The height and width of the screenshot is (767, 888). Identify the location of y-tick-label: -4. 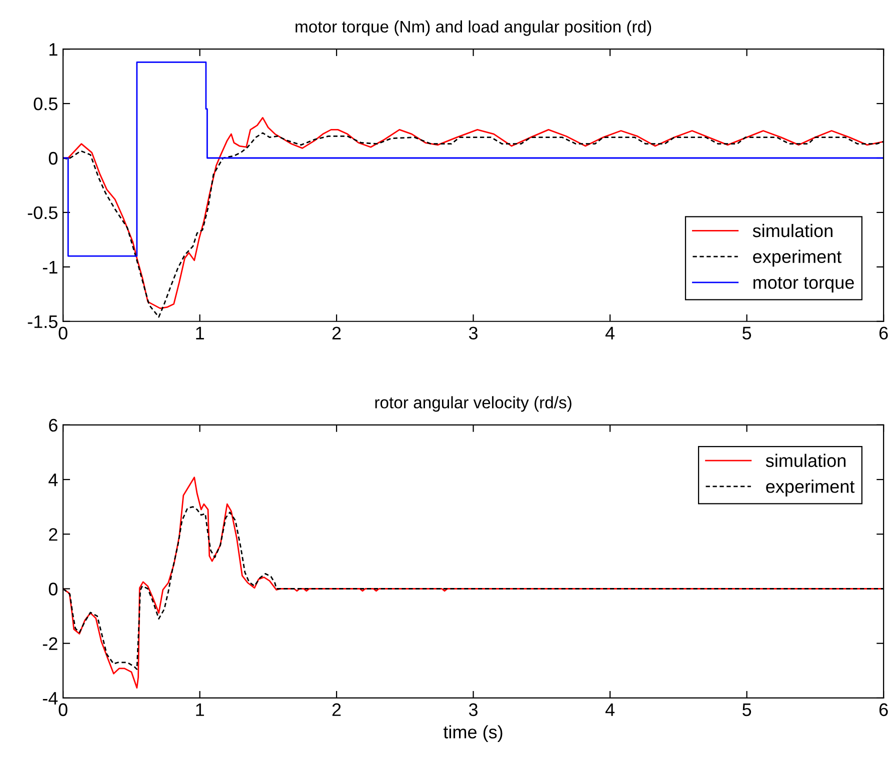
(50, 698).